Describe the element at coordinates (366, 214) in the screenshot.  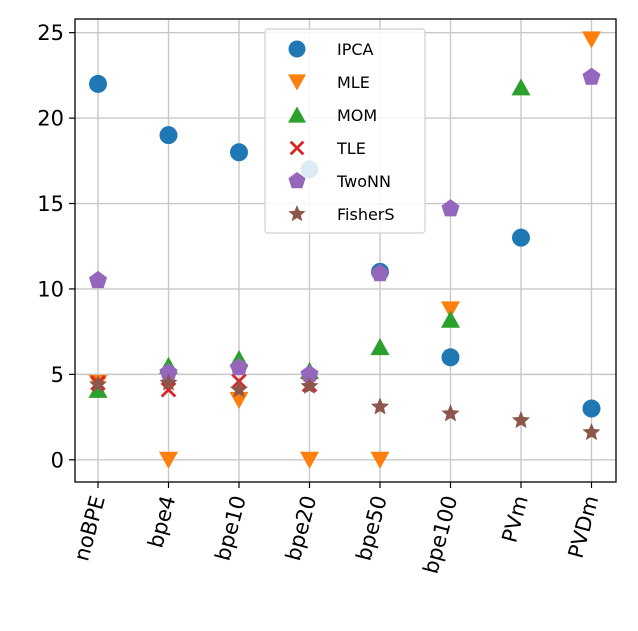
I see `legend-label: FisherS` at that location.